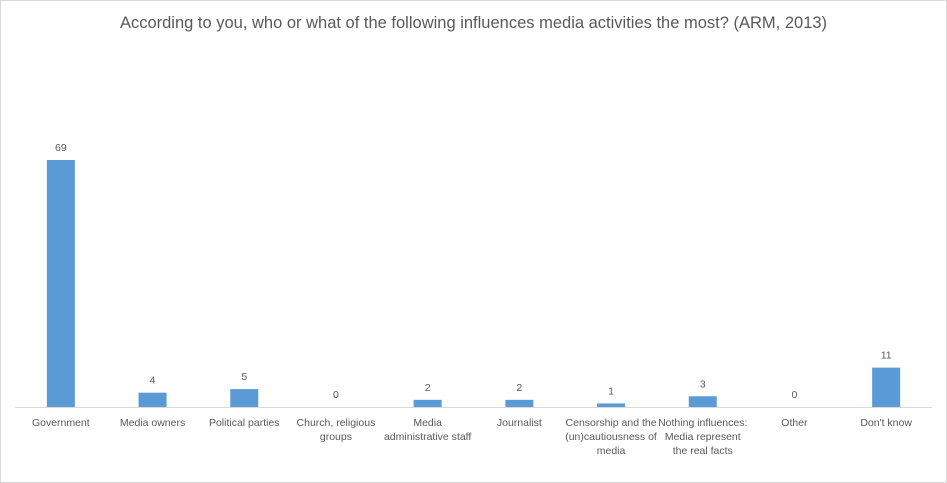  Describe the element at coordinates (60, 423) in the screenshot. I see `category-label: Government` at that location.